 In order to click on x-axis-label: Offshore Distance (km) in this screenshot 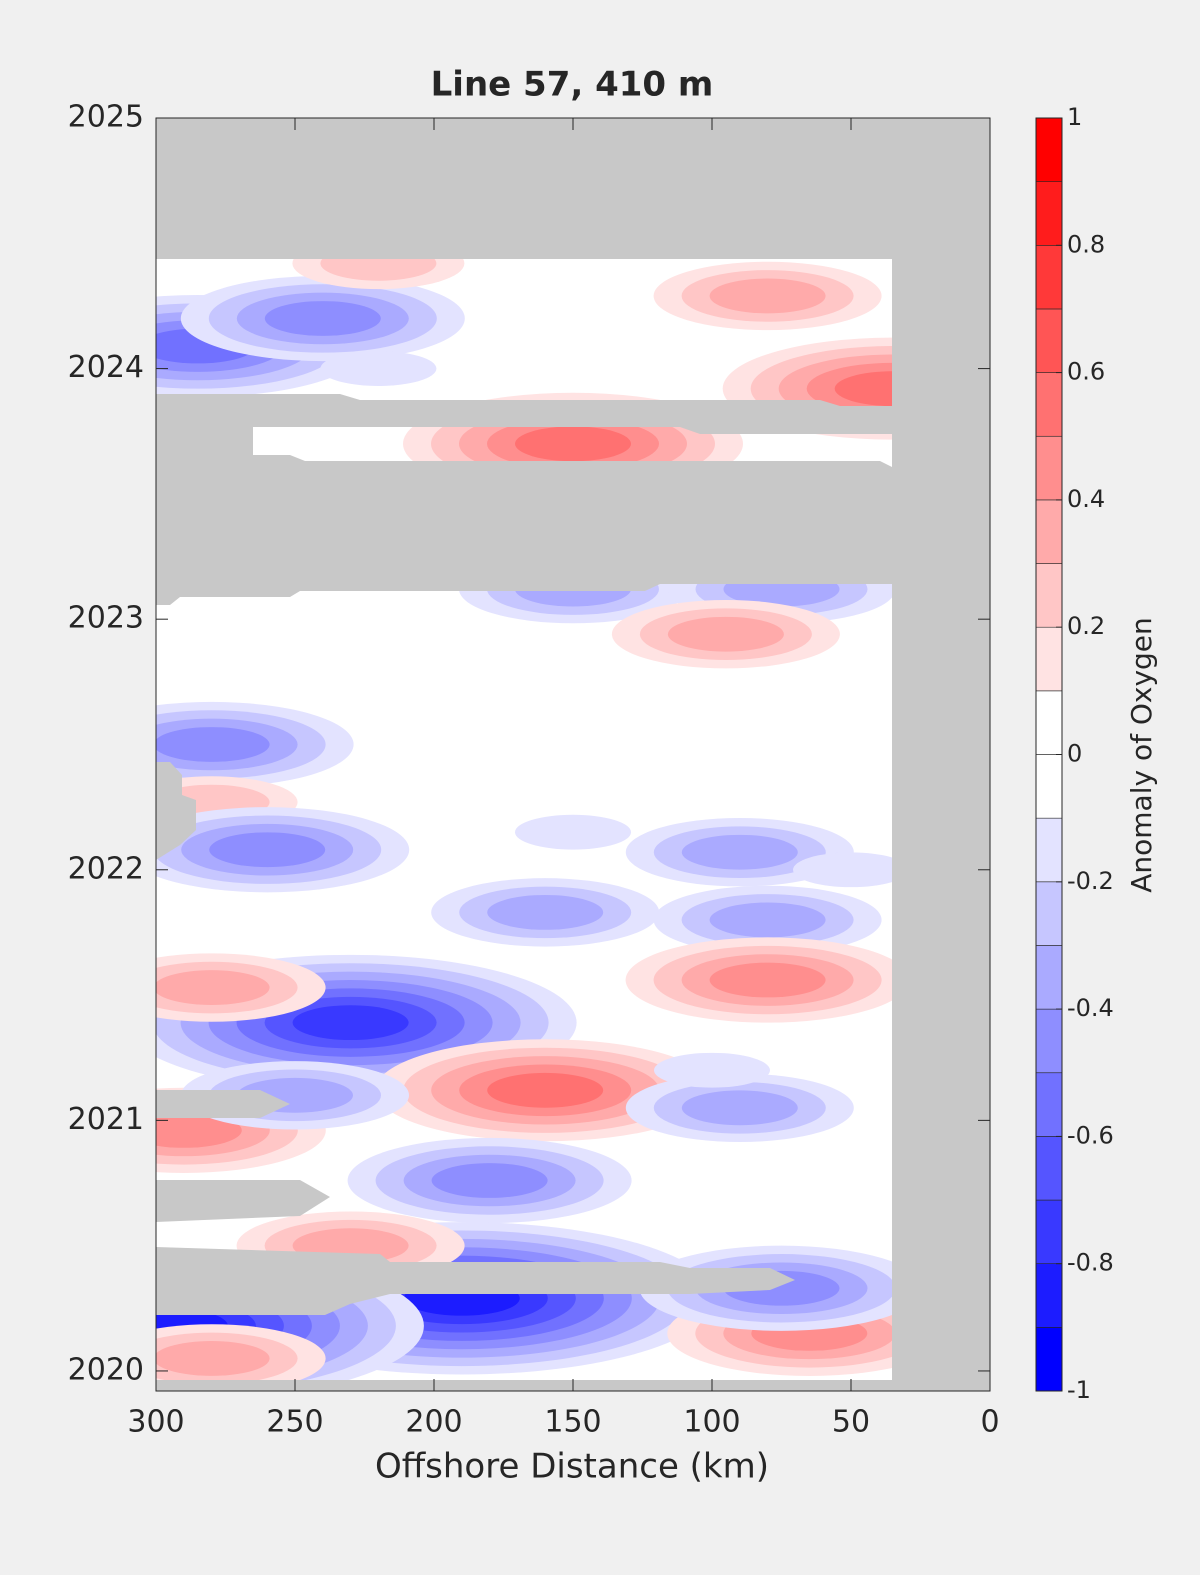, I will do `click(572, 1467)`.